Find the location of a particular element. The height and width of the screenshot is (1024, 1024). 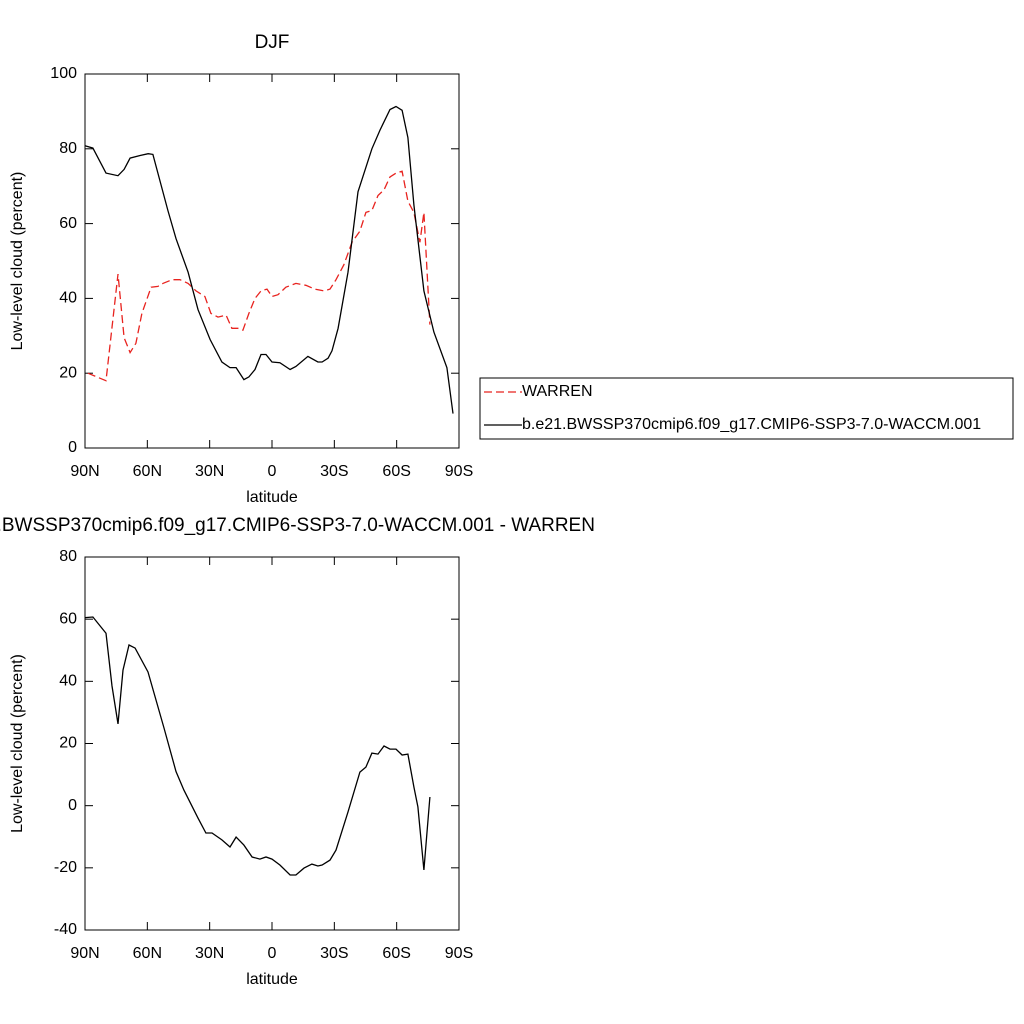

legend-label: WARREN is located at coordinates (557, 391).